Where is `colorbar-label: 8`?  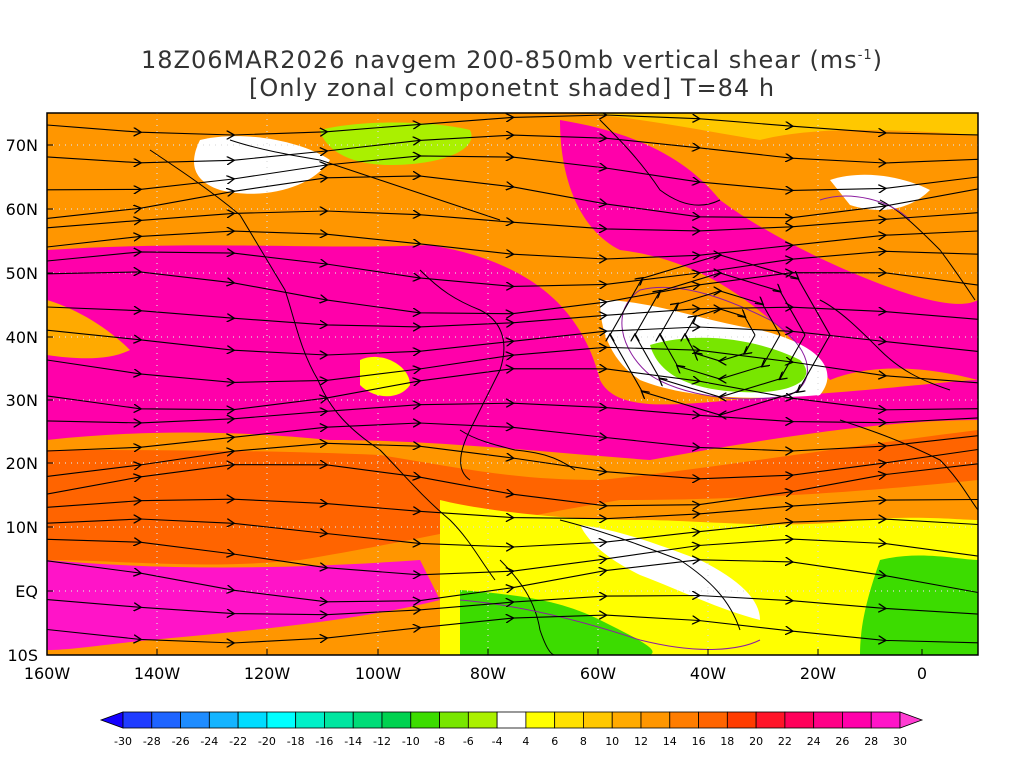
colorbar-label: 8 is located at coordinates (583, 741).